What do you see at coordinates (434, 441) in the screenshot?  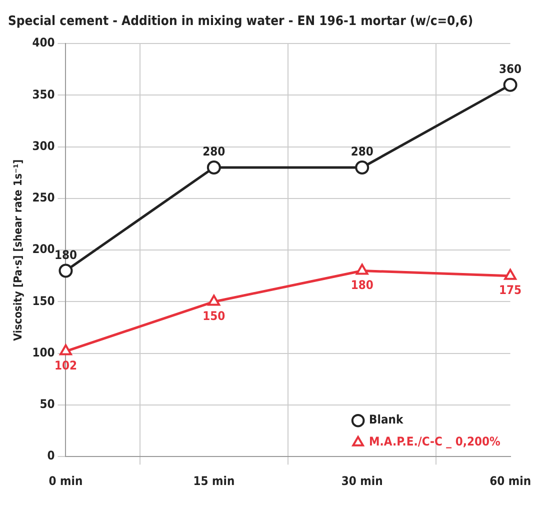 I see `legend-label: M.A.P.E./C-C _ 0,200%` at bounding box center [434, 441].